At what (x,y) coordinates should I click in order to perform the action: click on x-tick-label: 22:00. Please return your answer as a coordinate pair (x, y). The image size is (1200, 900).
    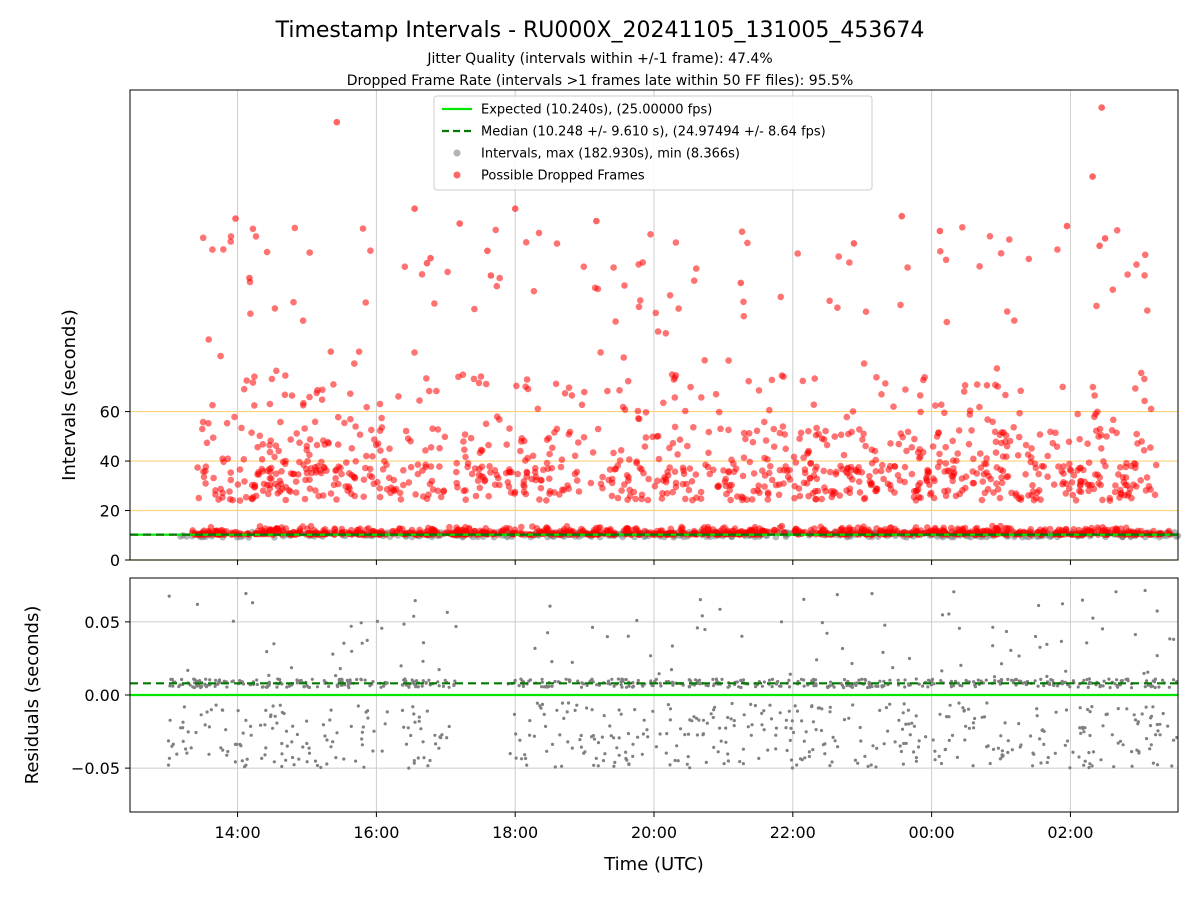
    Looking at the image, I should click on (793, 832).